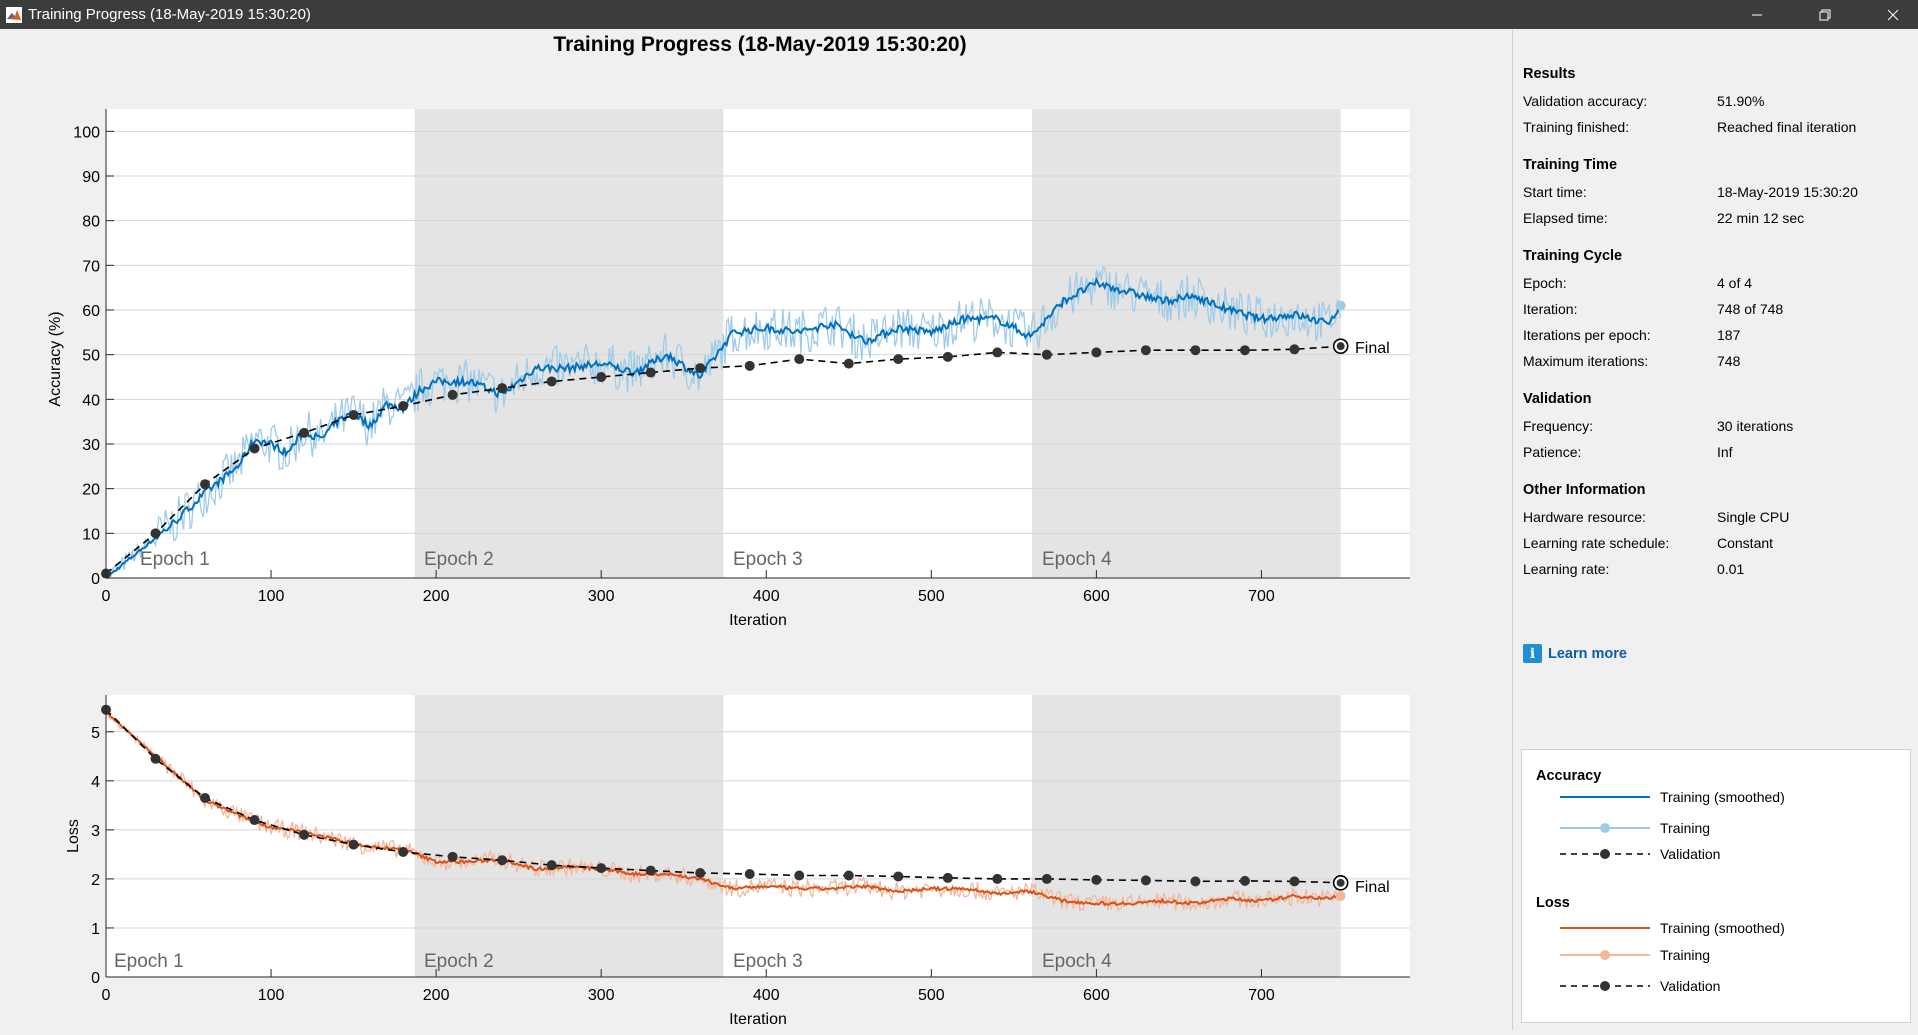  Describe the element at coordinates (1186, 836) in the screenshot. I see `loss-epoch-shade` at that location.